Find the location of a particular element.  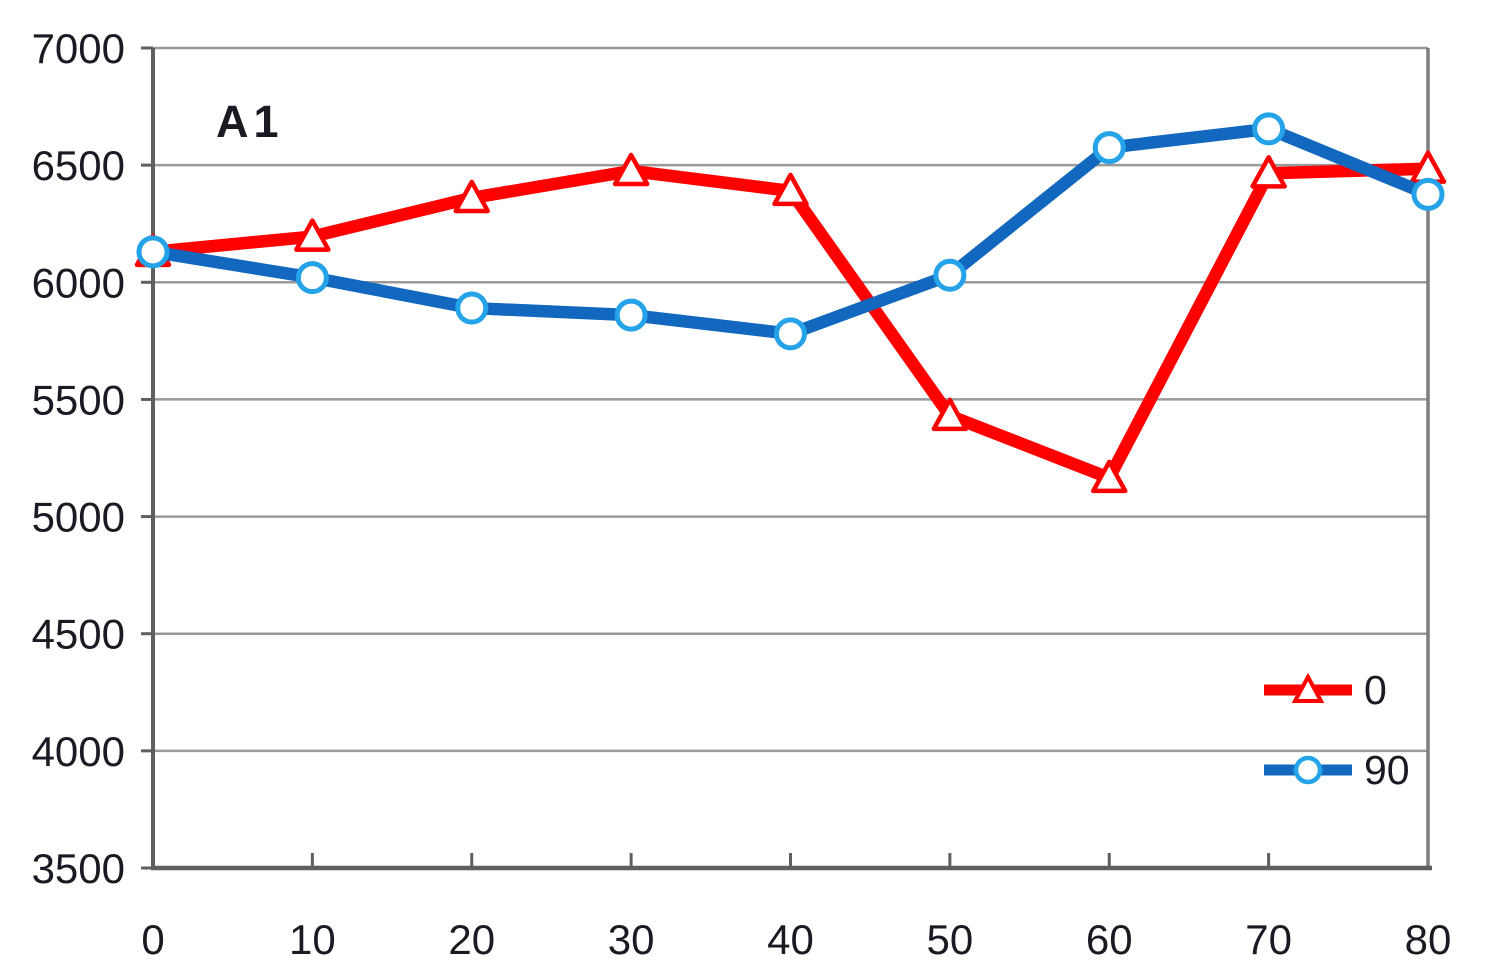

y-tick-label: 5500 is located at coordinates (78, 399).